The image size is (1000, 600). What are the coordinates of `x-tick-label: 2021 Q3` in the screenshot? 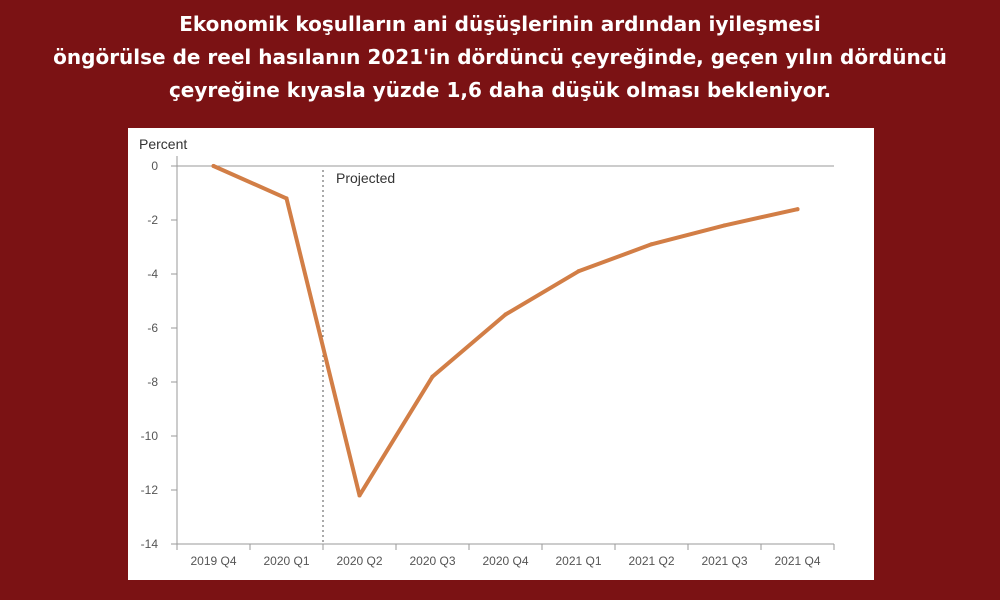 It's located at (724, 561).